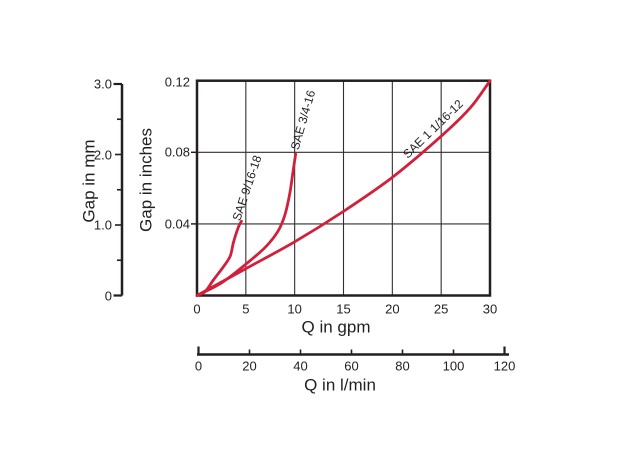 Image resolution: width=617 pixels, height=455 pixels. What do you see at coordinates (249, 366) in the screenshot?
I see `lmin-axis-tick-label: 20` at bounding box center [249, 366].